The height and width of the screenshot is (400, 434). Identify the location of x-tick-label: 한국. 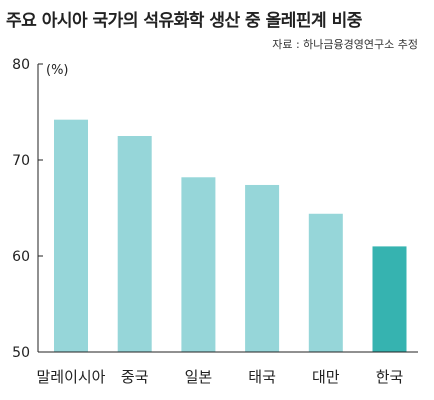
(390, 377).